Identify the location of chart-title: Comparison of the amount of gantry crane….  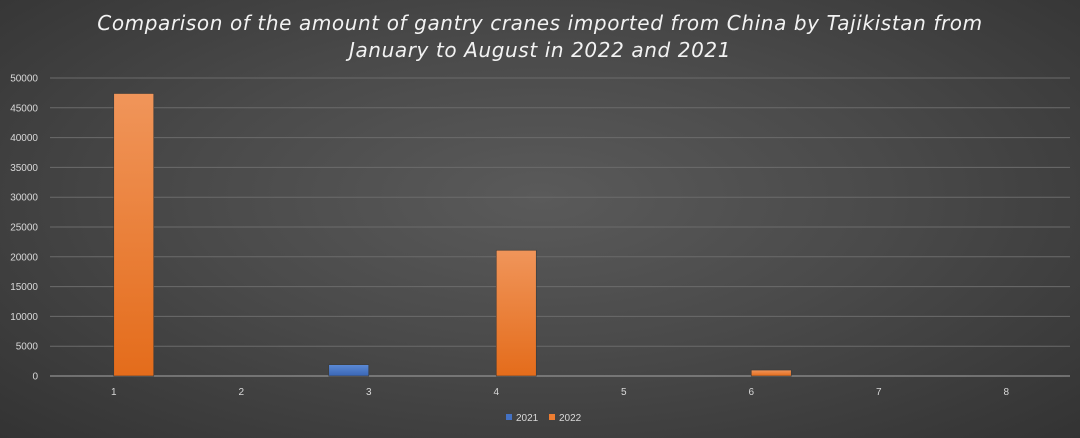
(540, 37).